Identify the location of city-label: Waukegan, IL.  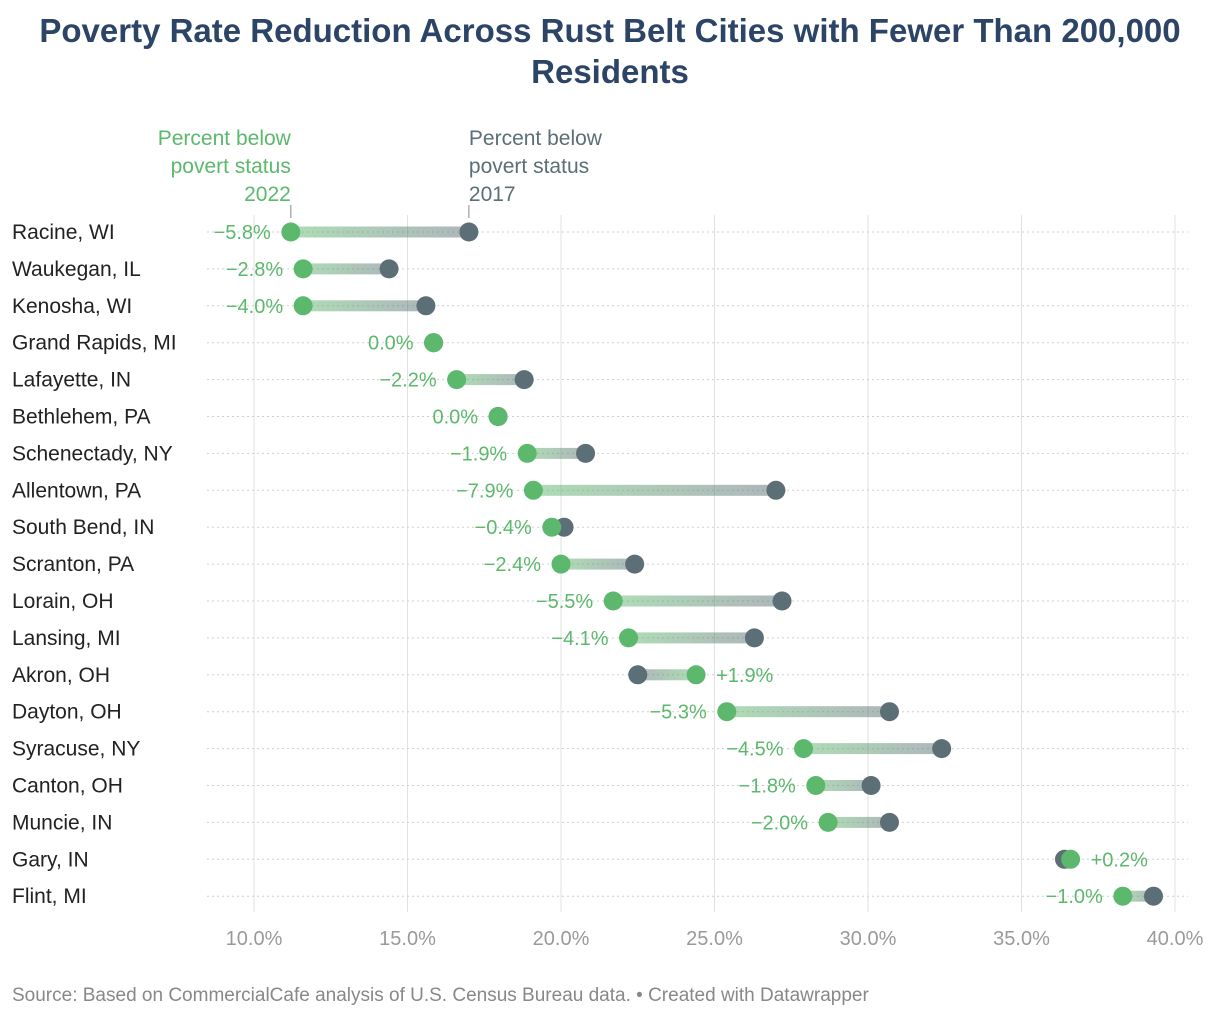
(76, 269).